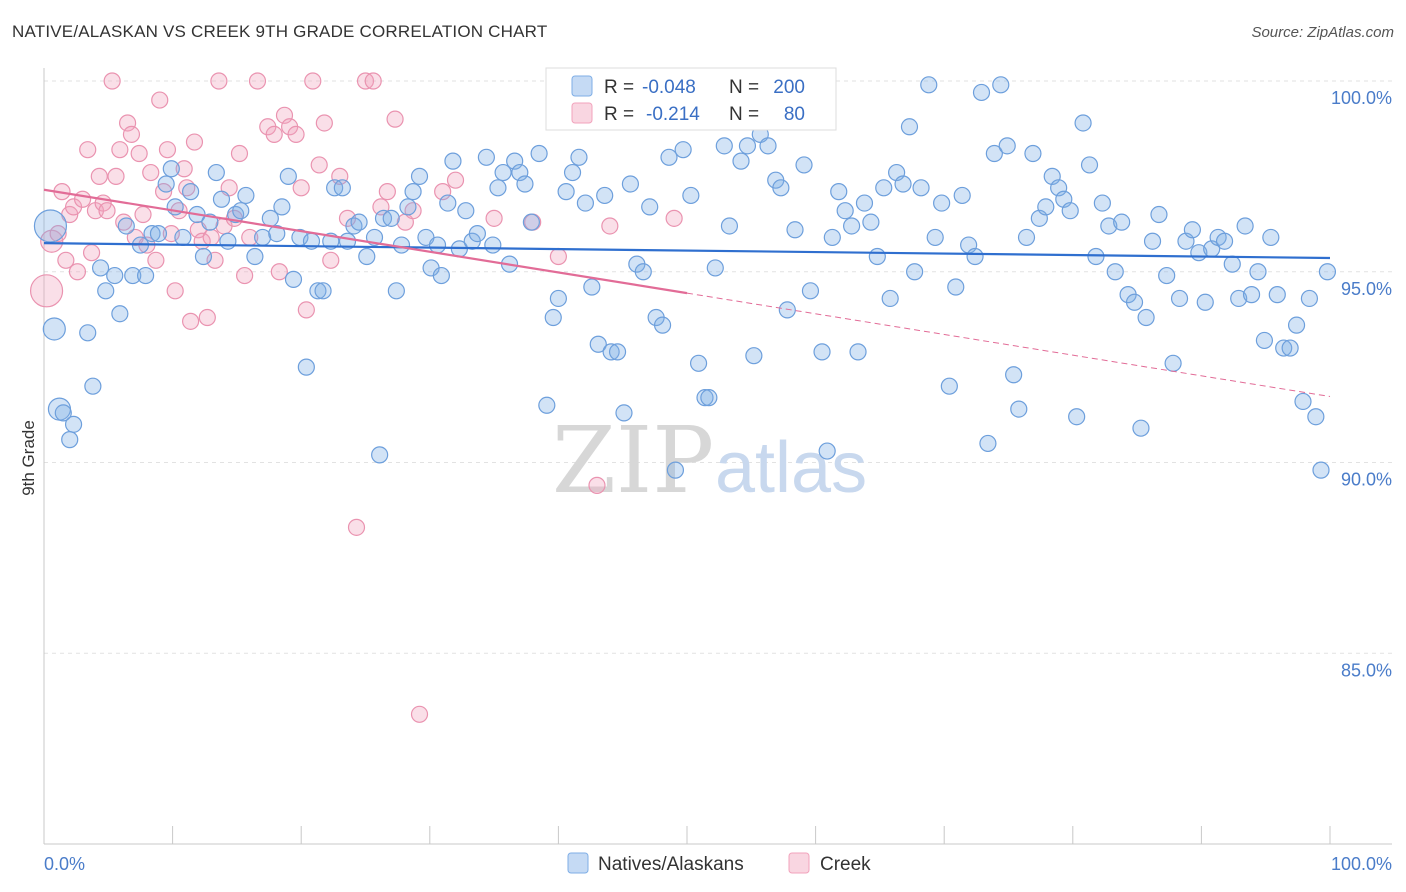 The width and height of the screenshot is (1406, 892). What do you see at coordinates (794, 114) in the screenshot?
I see `legend-n-value-creek: 80` at bounding box center [794, 114].